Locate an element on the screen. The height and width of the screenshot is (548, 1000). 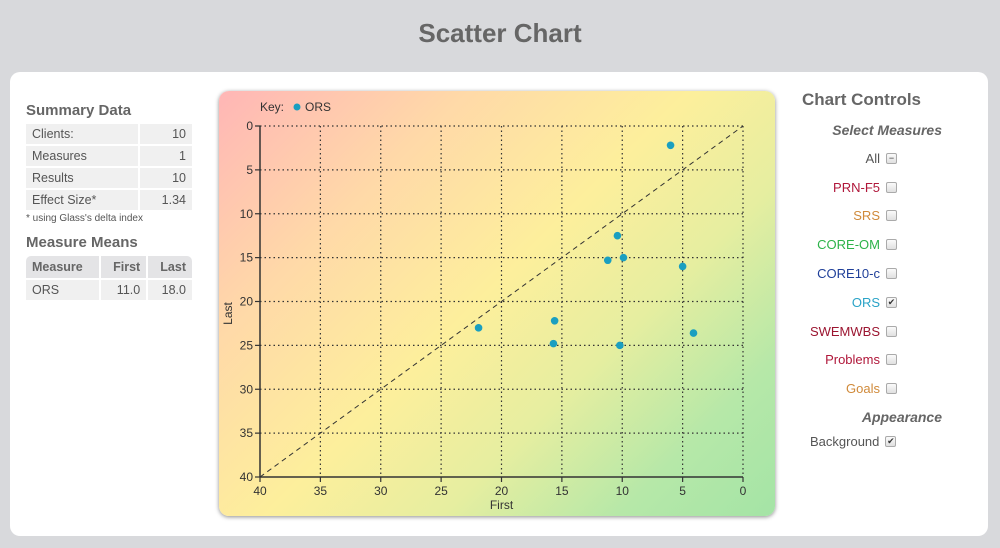
x-tick-label: 25 is located at coordinates (441, 491).